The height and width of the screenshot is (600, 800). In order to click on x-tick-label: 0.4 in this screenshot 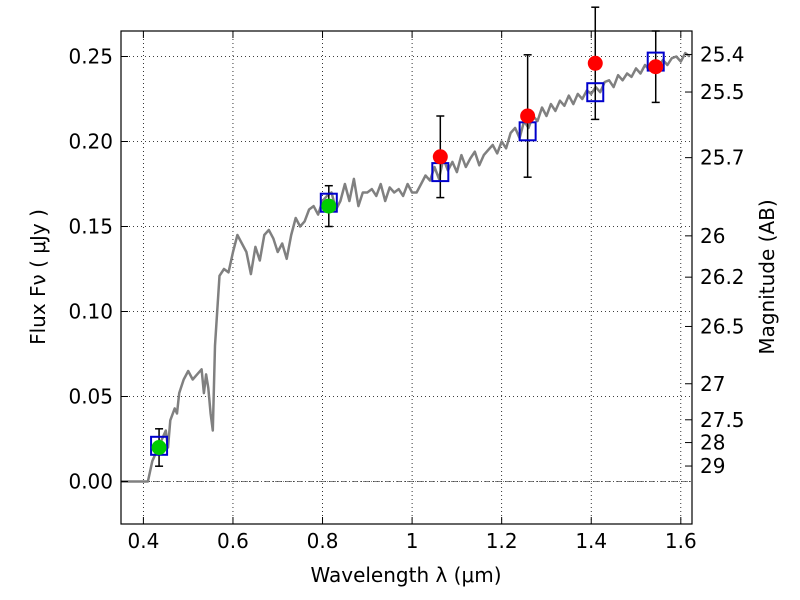, I will do `click(143, 541)`.